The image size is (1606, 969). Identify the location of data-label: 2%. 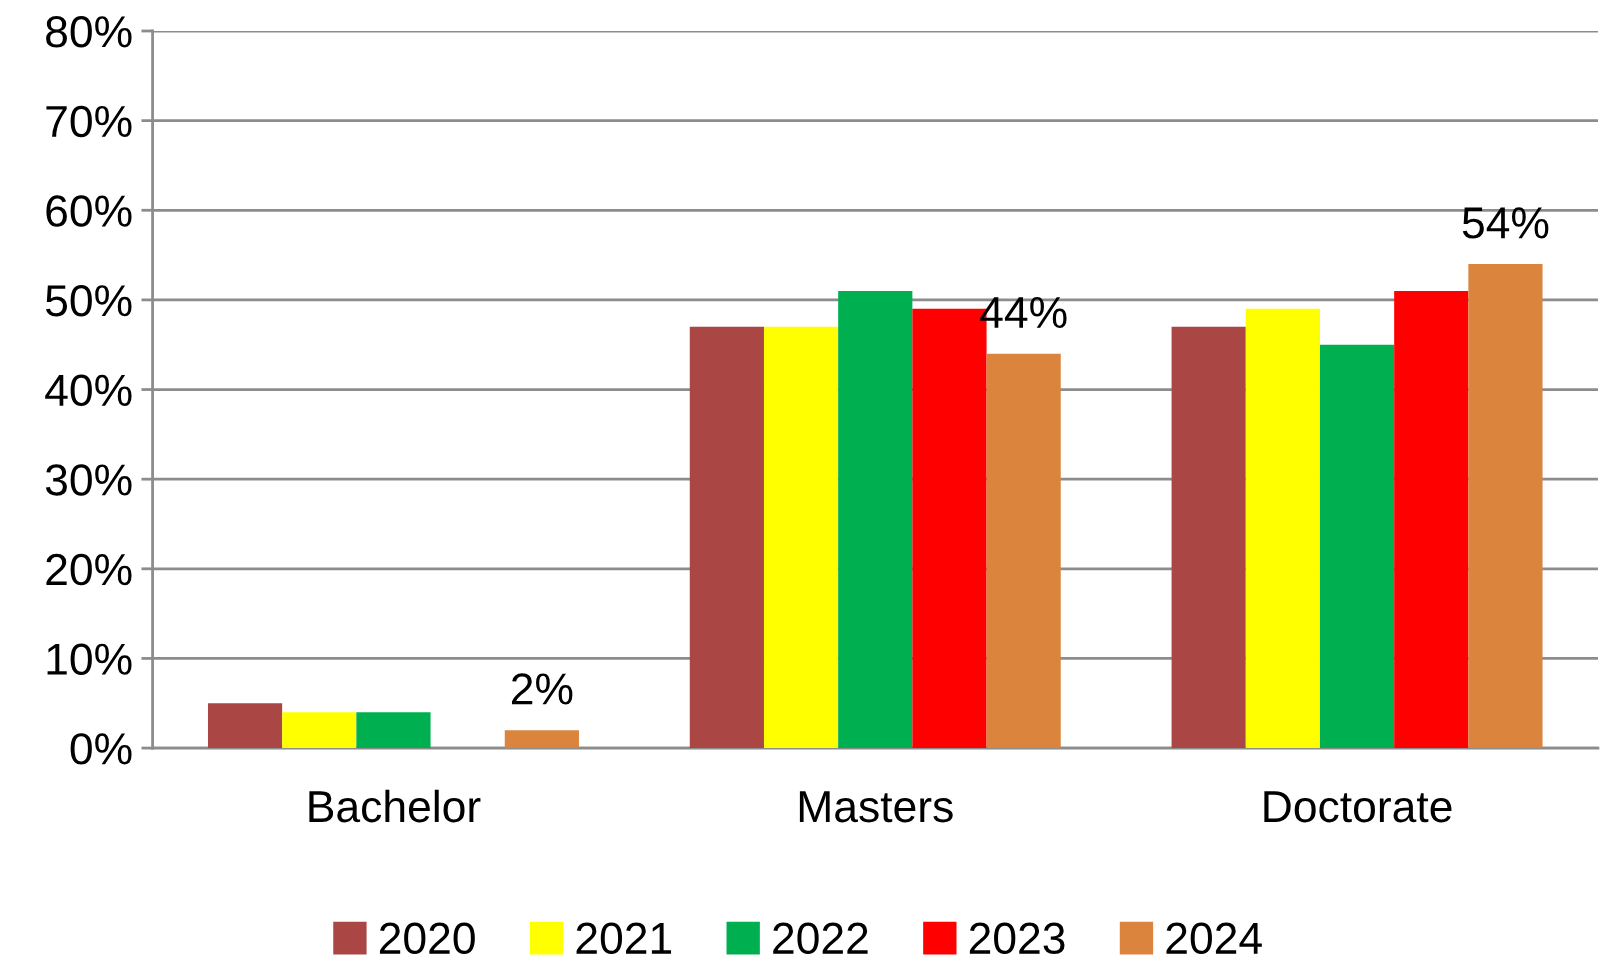
(542, 689).